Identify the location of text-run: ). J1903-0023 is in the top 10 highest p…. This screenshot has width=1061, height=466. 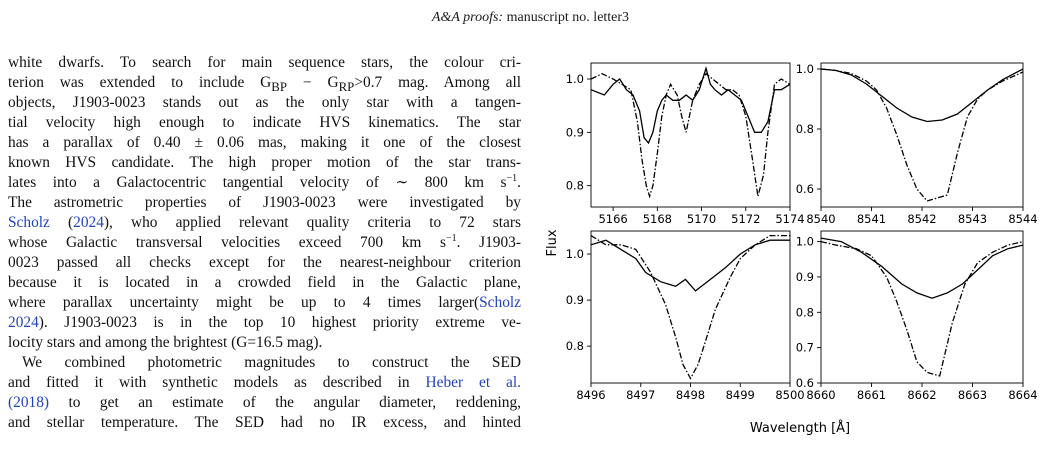
(279, 322).